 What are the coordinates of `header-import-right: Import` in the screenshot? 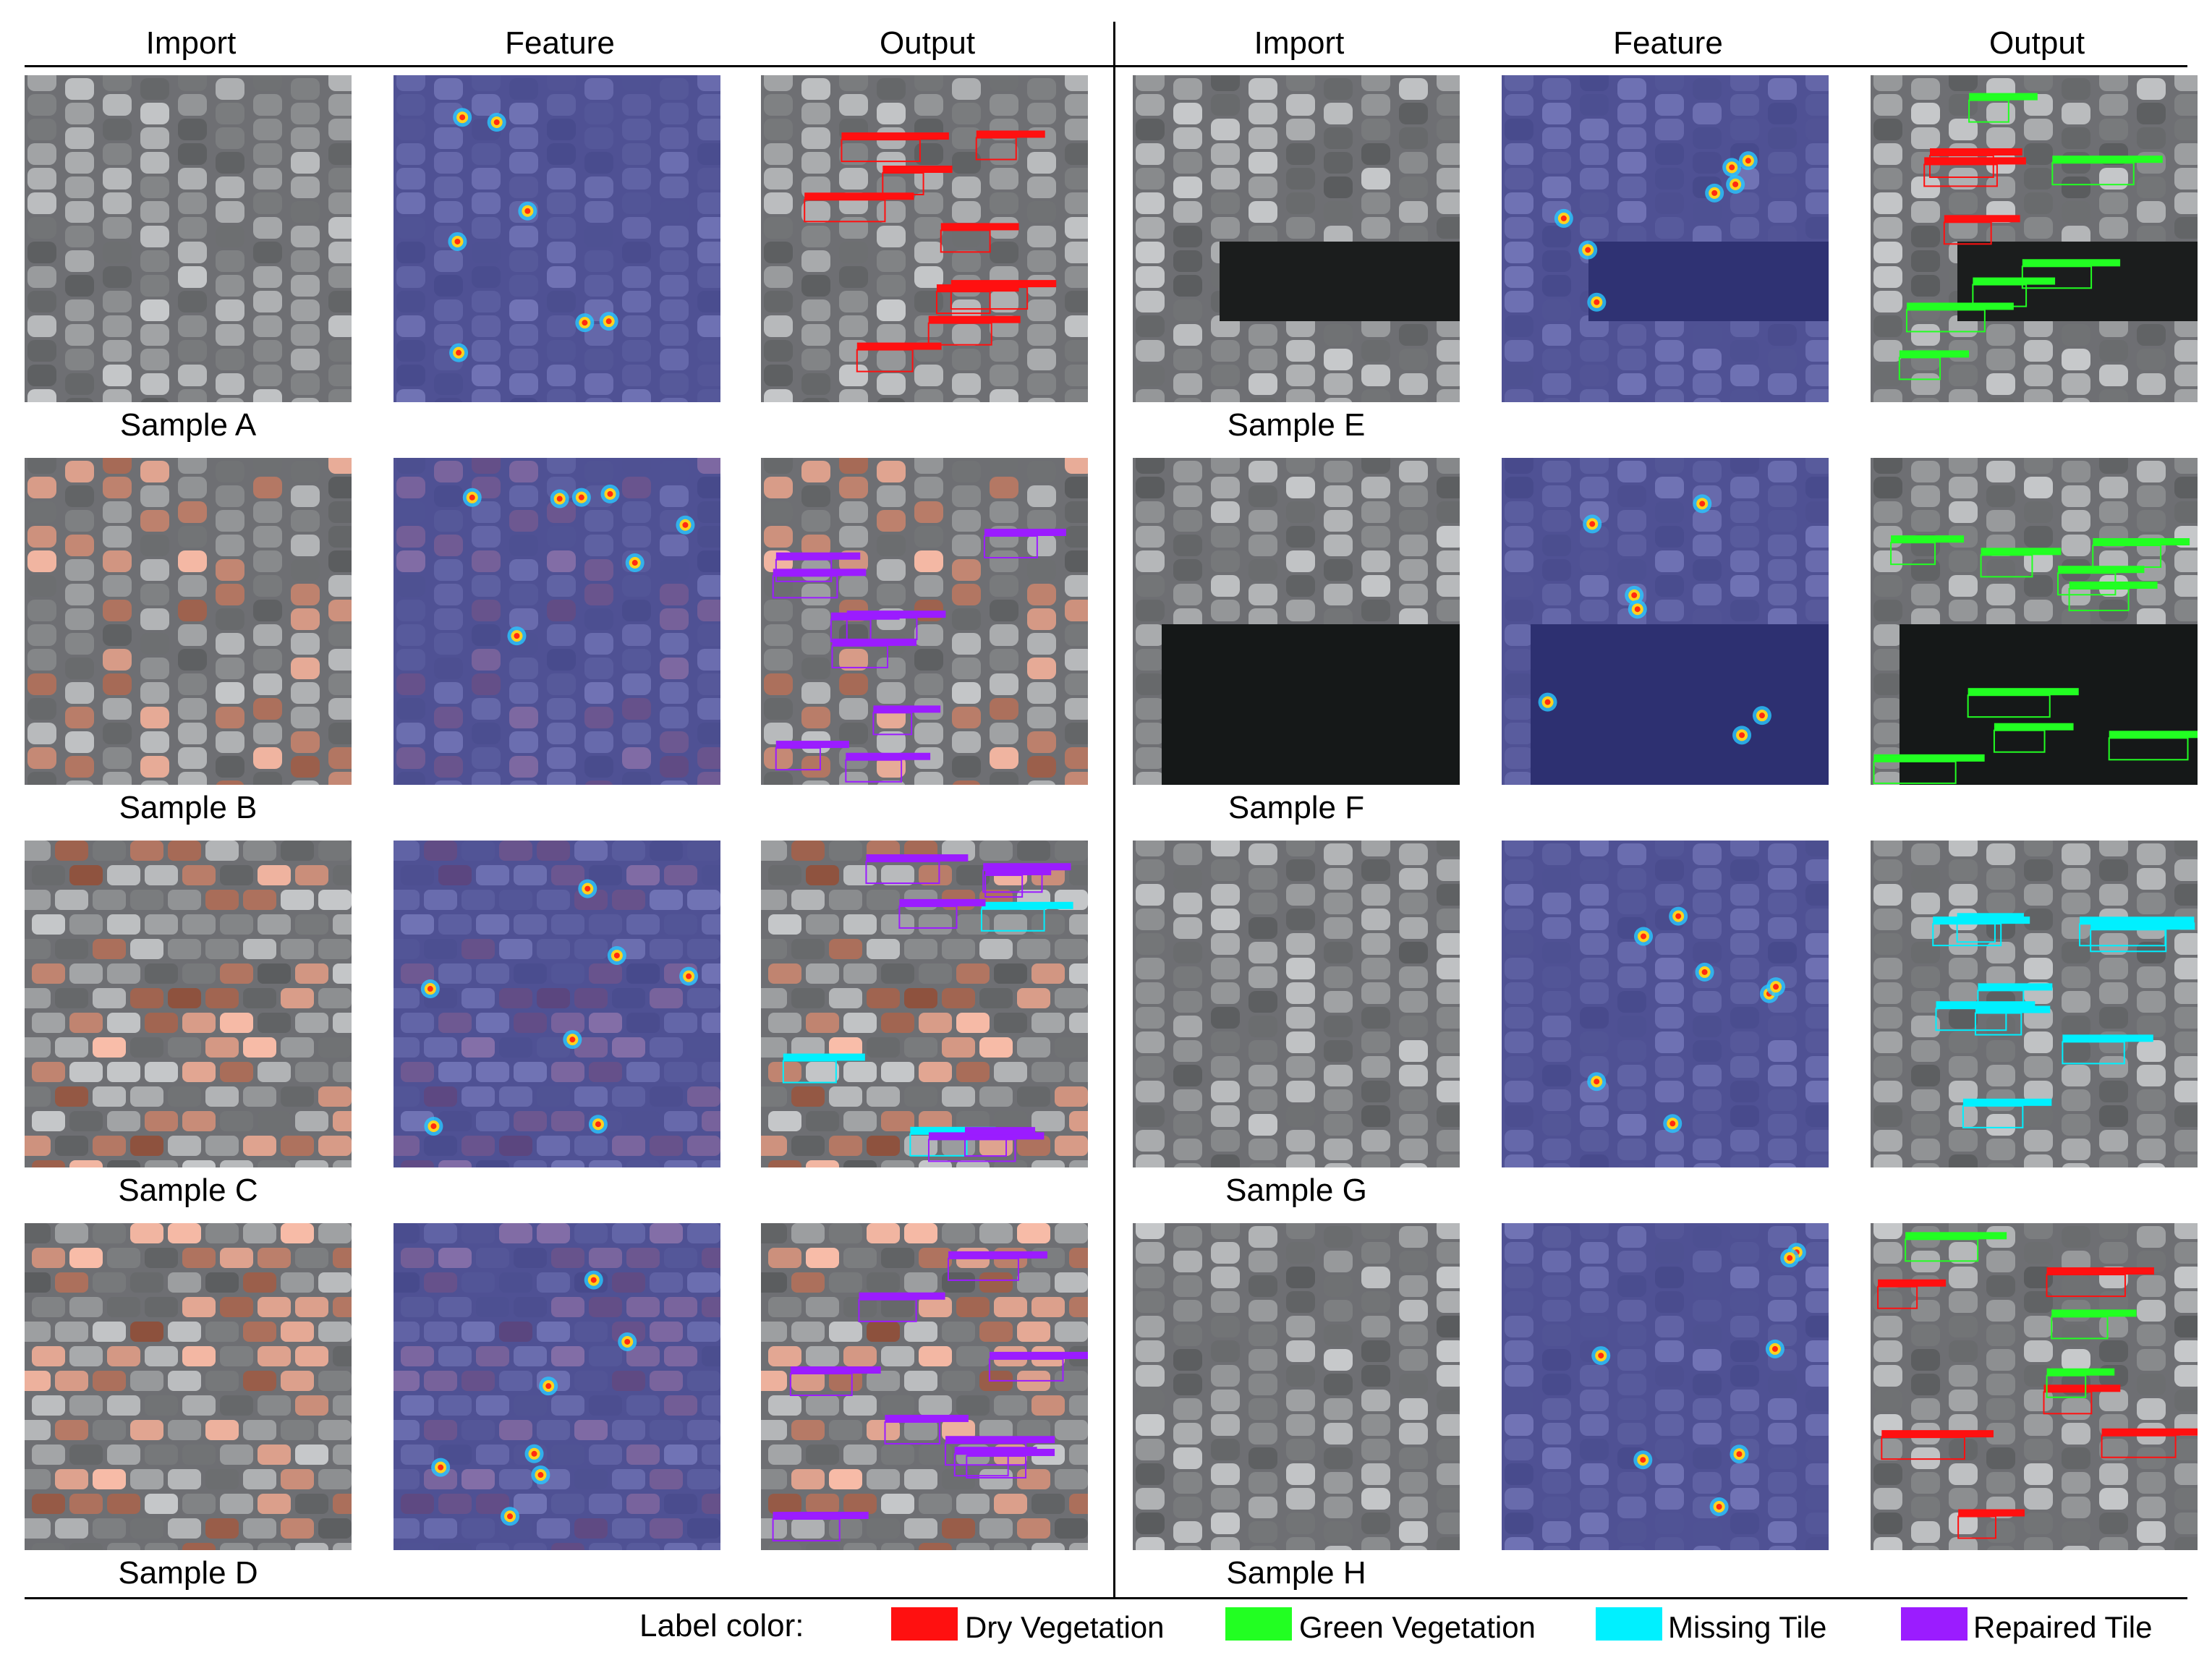 It's located at (1299, 43).